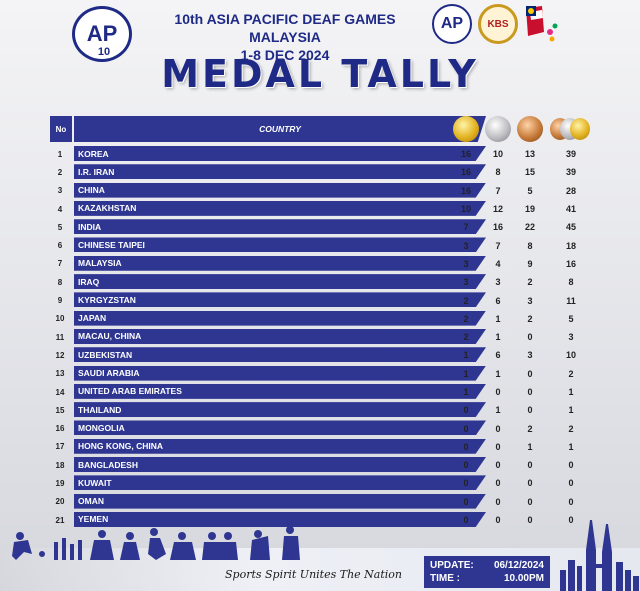 This screenshot has width=640, height=591. I want to click on country-cell: KOREA, so click(280, 153).